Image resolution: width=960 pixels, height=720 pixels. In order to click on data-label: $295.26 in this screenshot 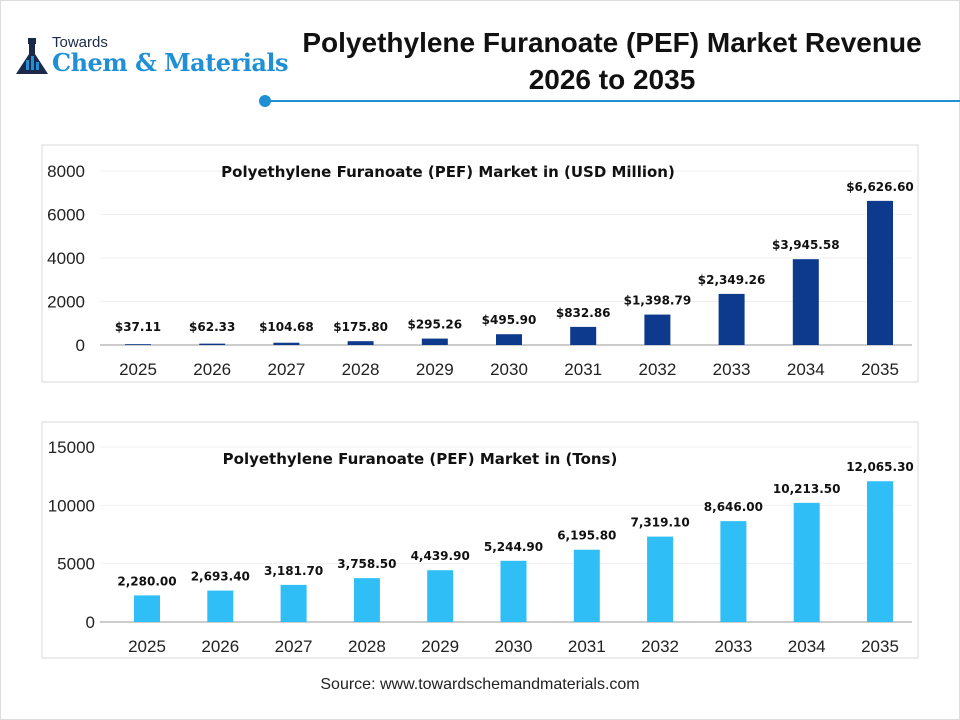, I will do `click(434, 325)`.